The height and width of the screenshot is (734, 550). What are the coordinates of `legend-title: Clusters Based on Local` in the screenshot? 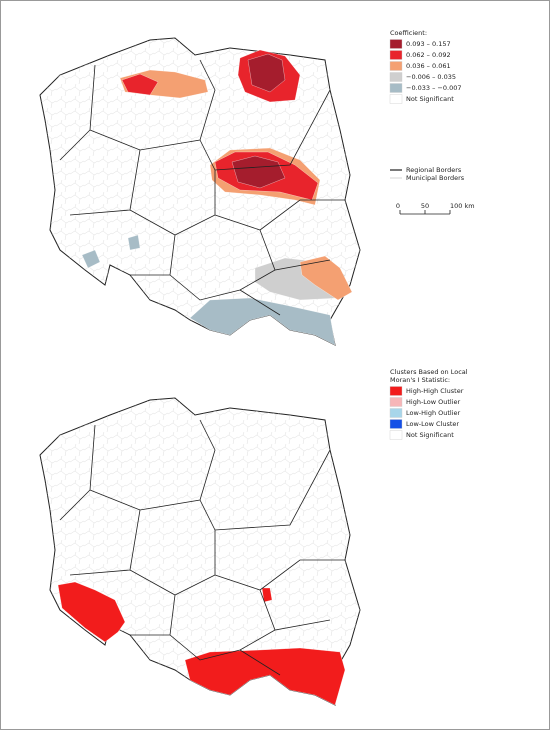 It's located at (429, 372).